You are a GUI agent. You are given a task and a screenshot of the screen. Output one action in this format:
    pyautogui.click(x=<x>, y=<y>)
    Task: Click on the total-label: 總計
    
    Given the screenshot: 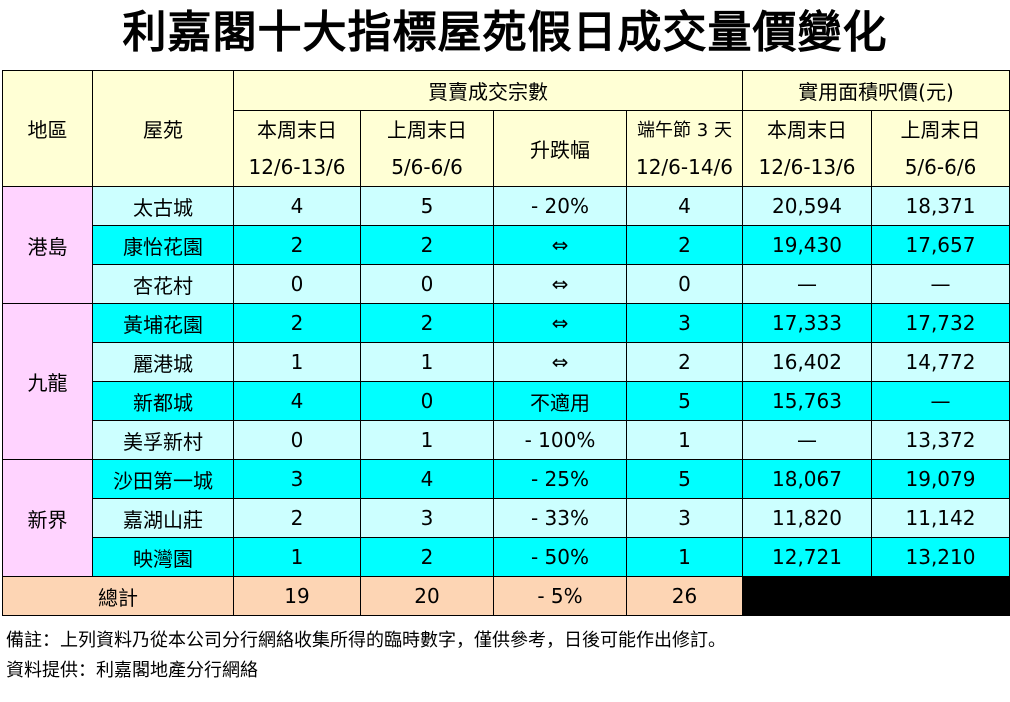 What is the action you would take?
    pyautogui.click(x=118, y=596)
    